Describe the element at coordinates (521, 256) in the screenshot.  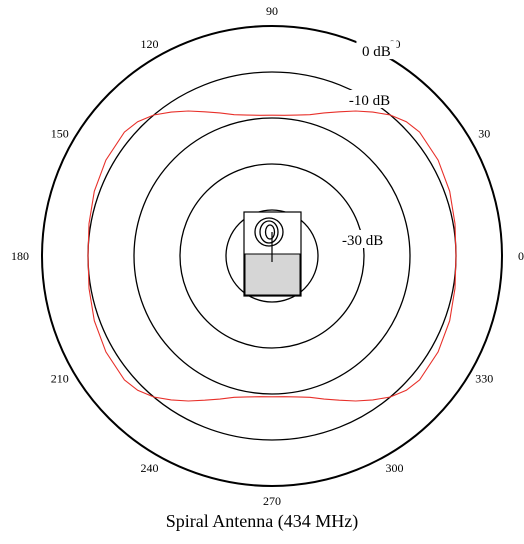
I see `angle-tick-label: 0` at that location.